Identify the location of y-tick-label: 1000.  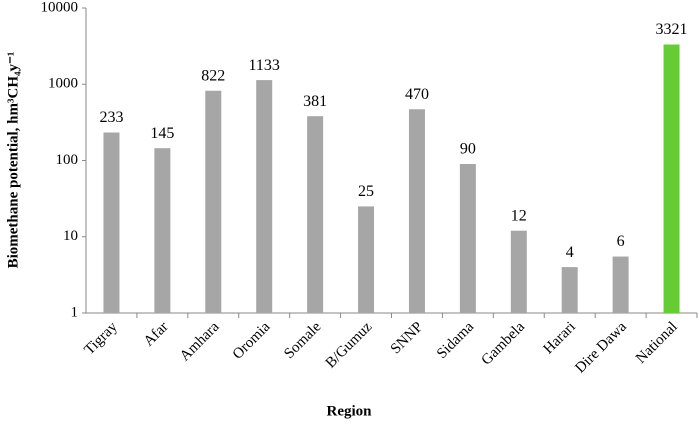
(63, 84).